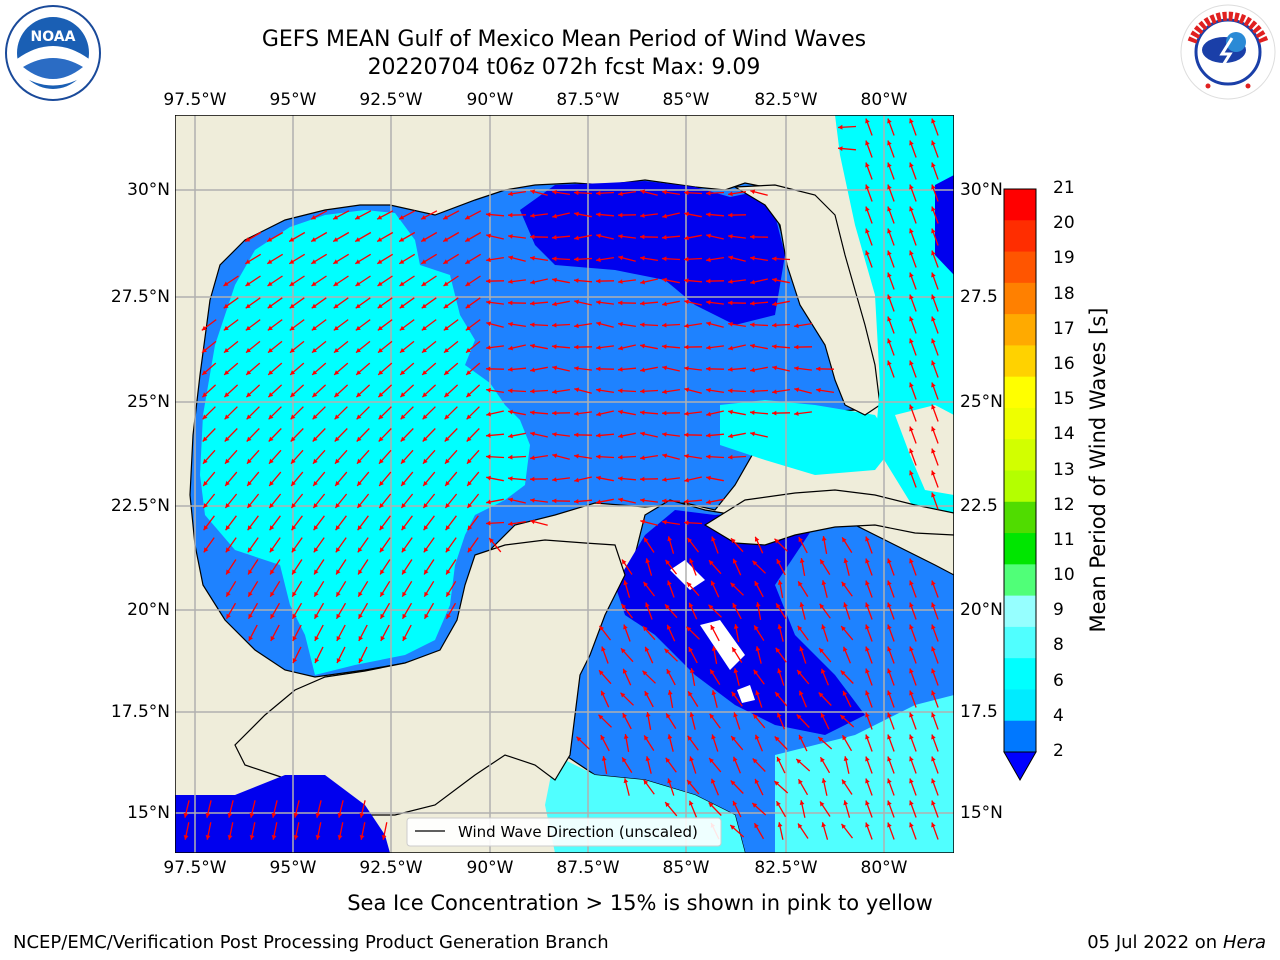 This screenshot has height=960, width=1280. I want to click on colorbar-tick: 11, so click(1064, 539).